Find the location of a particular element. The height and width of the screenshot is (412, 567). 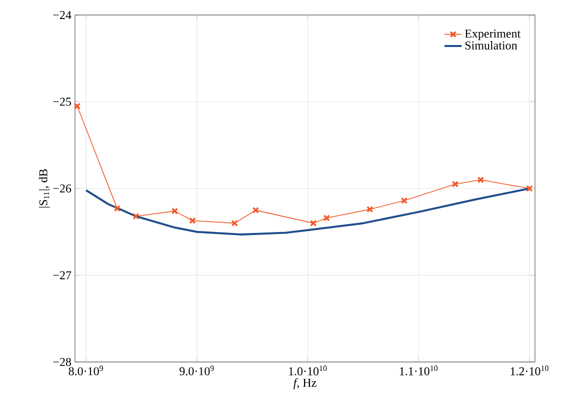

x-axis-title: f, Hz is located at coordinates (304, 384).